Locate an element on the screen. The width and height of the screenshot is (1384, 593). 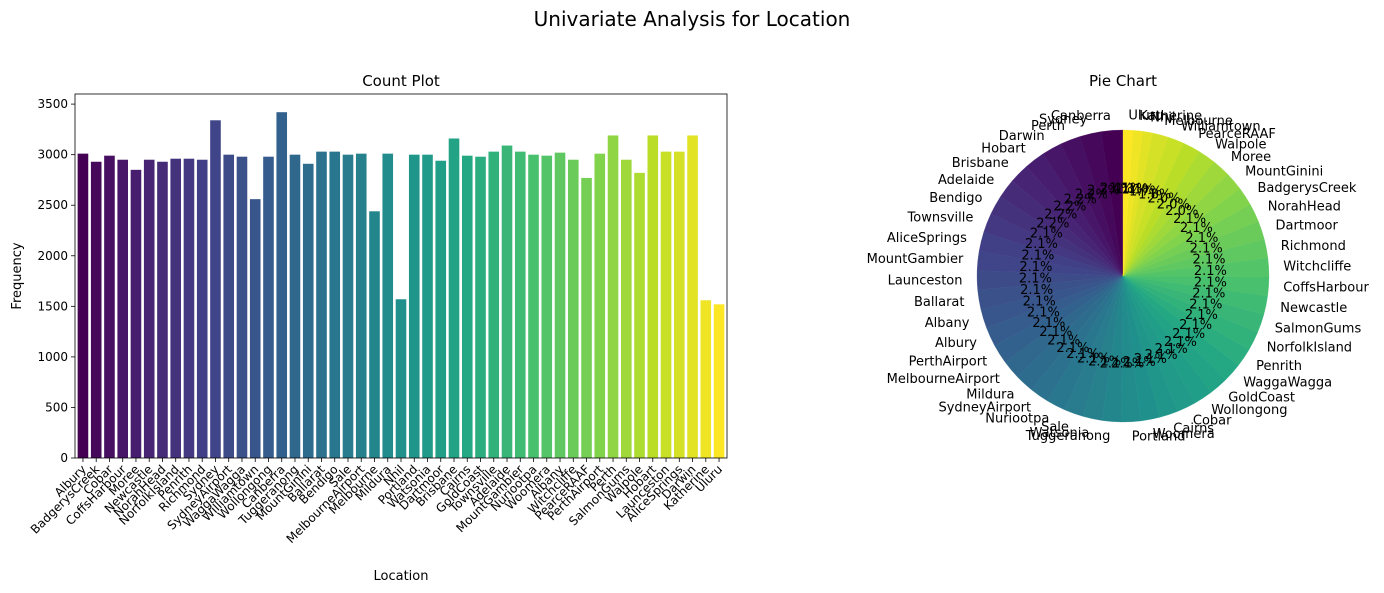
pie-slice-label: Wollongong is located at coordinates (1249, 410).